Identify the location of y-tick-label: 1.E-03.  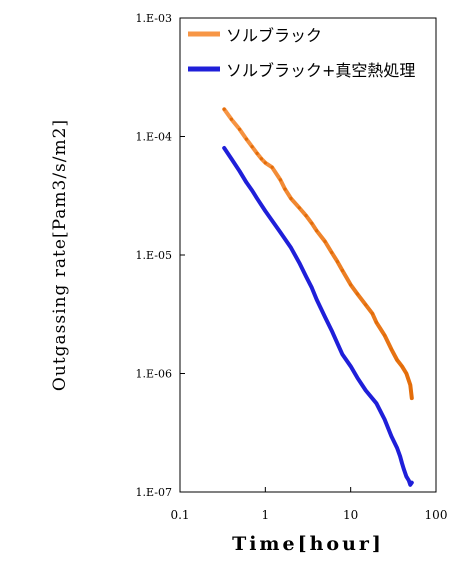
(154, 18).